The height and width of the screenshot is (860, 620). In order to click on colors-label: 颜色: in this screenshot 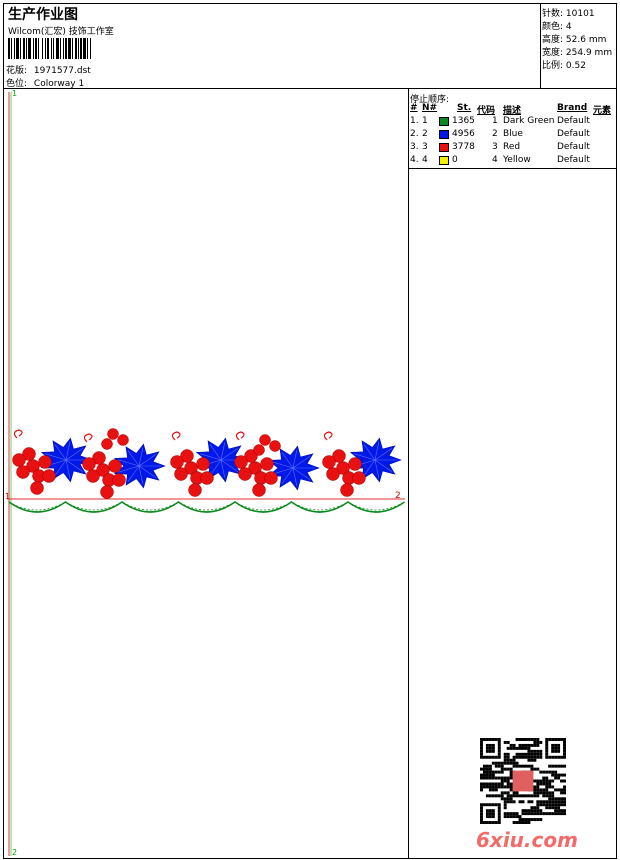, I will do `click(553, 27)`.